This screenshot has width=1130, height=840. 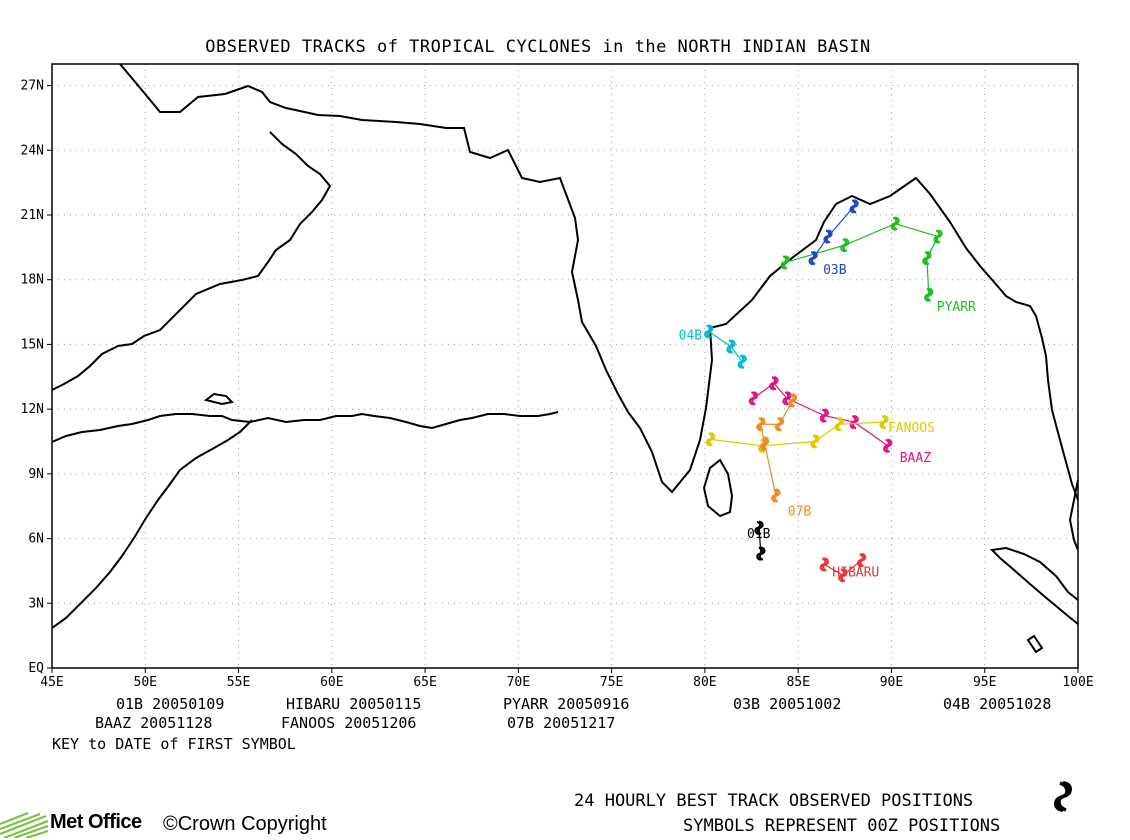 I want to click on lat-tick-label: 3N, so click(x=36, y=603).